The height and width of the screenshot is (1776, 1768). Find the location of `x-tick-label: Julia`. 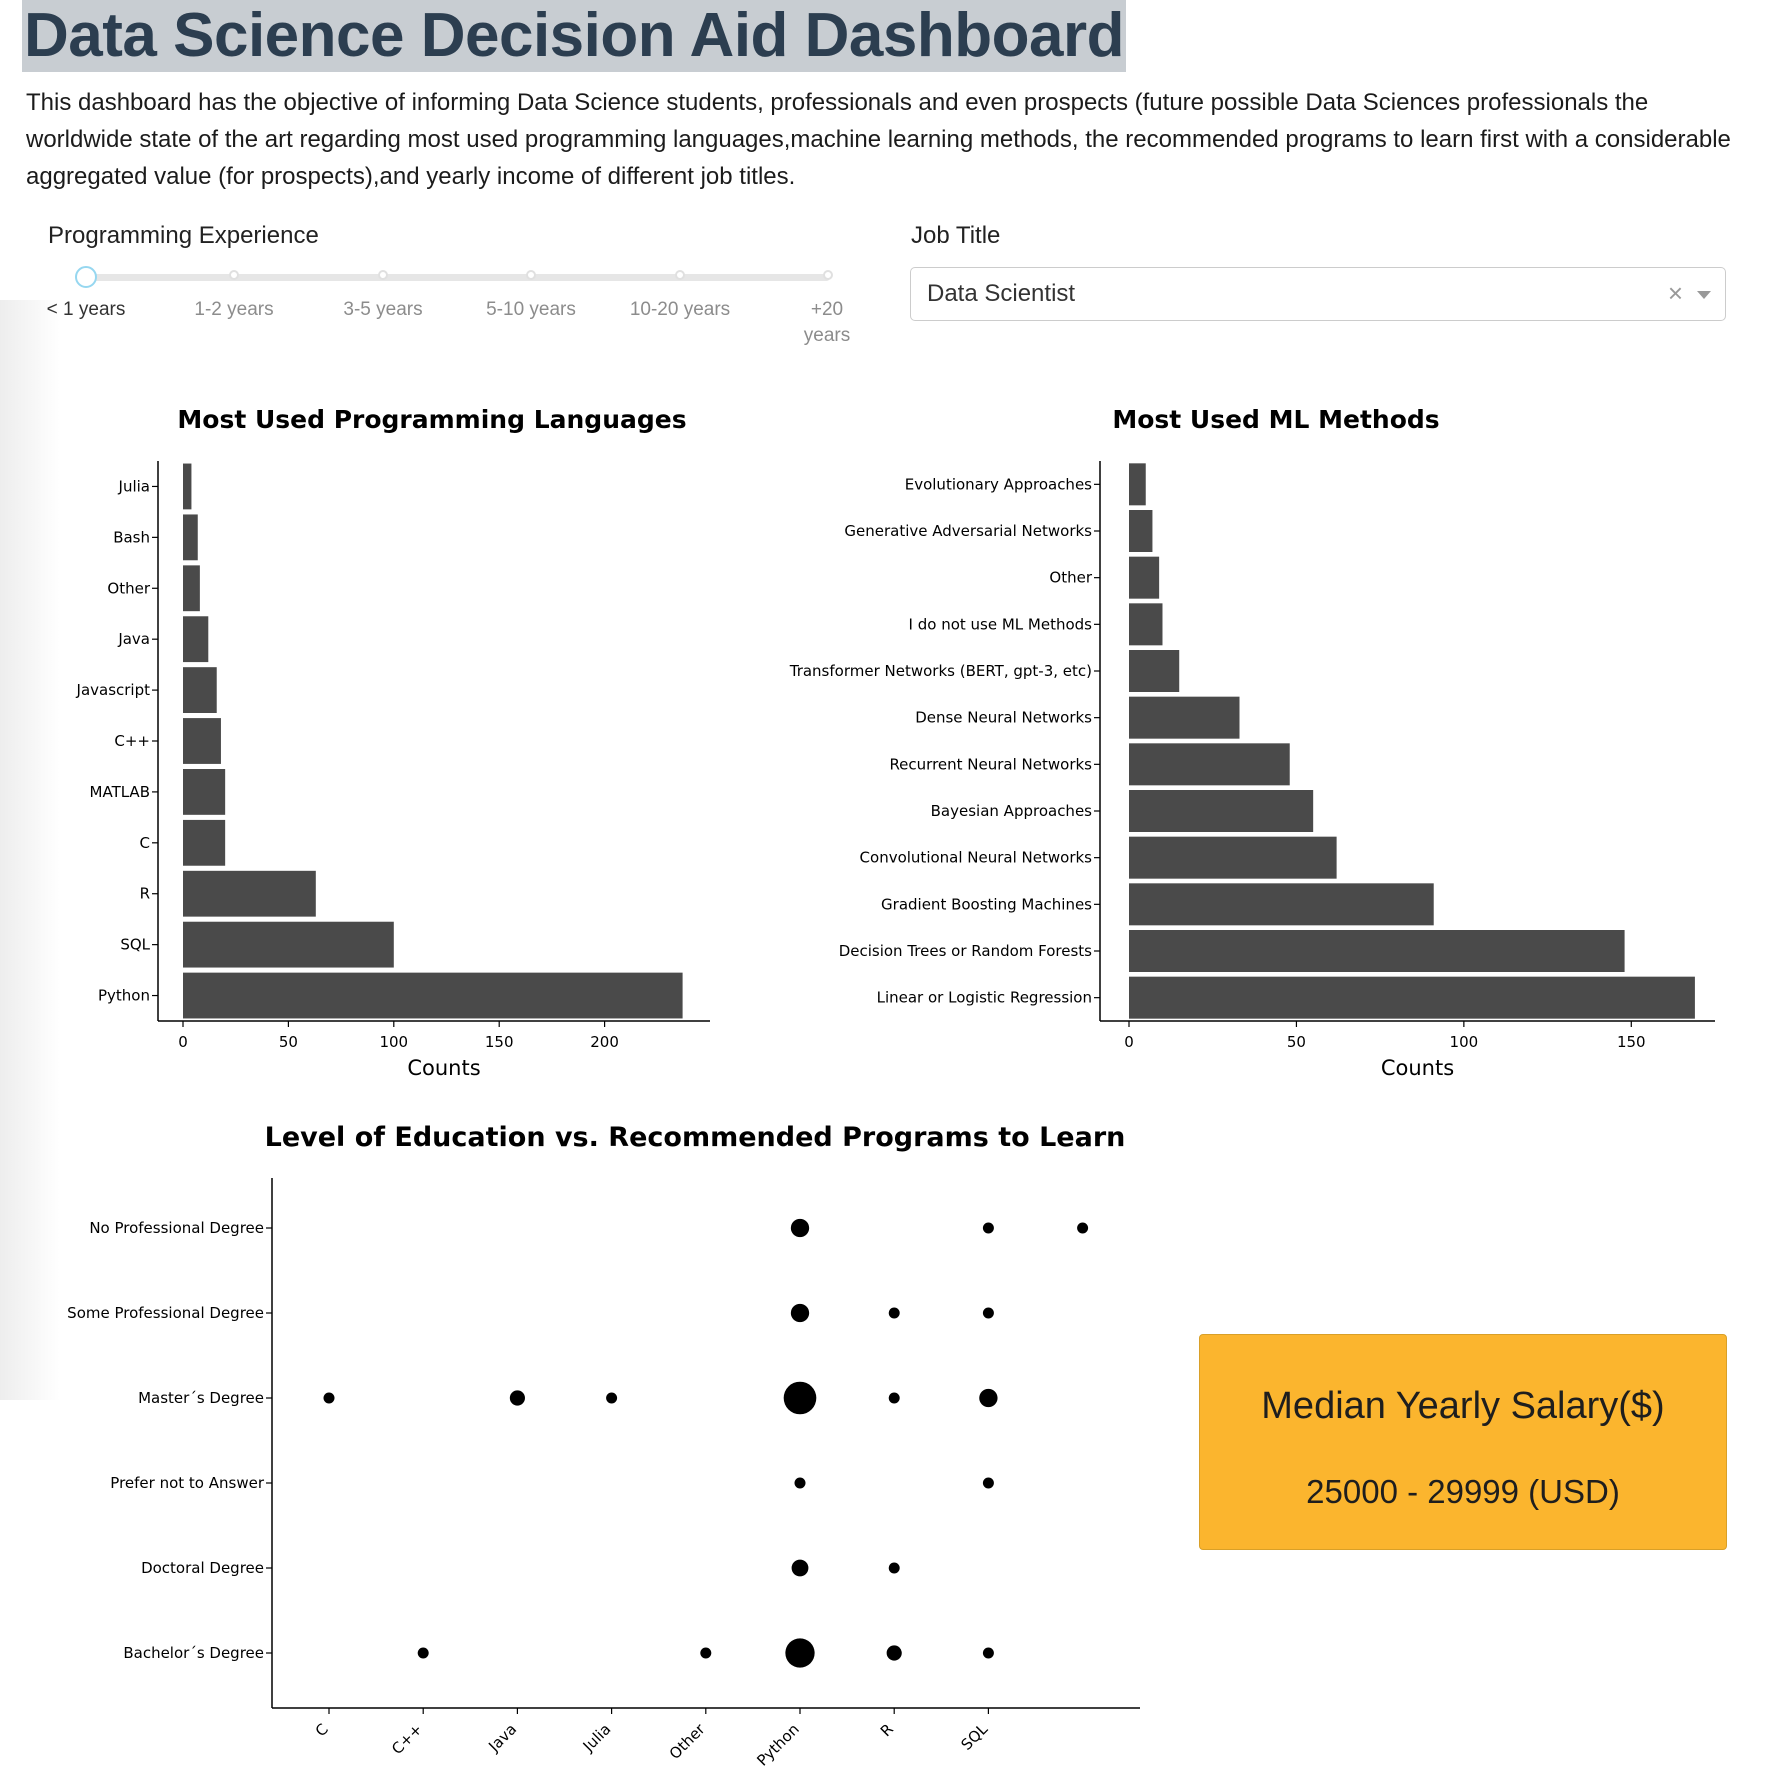

x-tick-label: Julia is located at coordinates (597, 1738).